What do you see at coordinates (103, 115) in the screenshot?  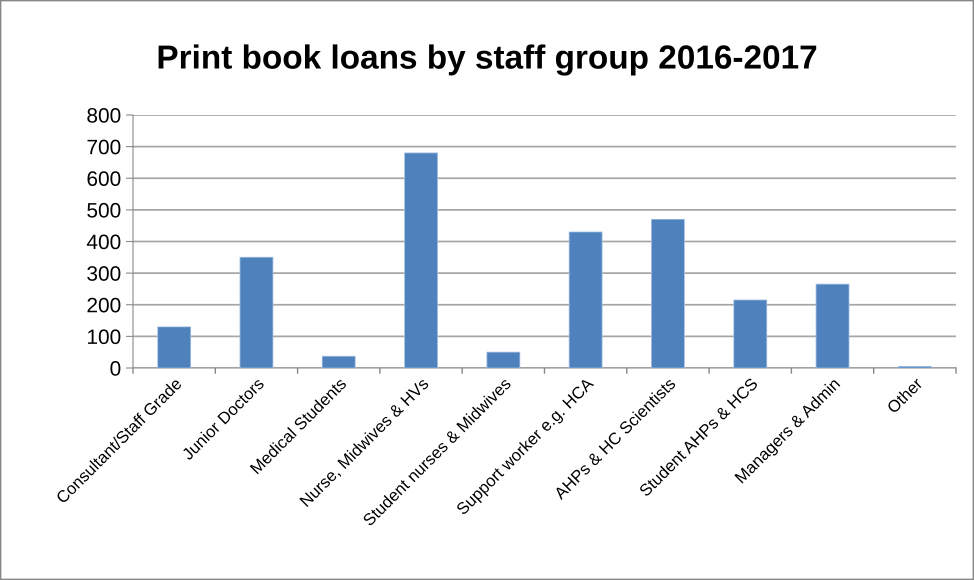 I see `y-tick-label: 800` at bounding box center [103, 115].